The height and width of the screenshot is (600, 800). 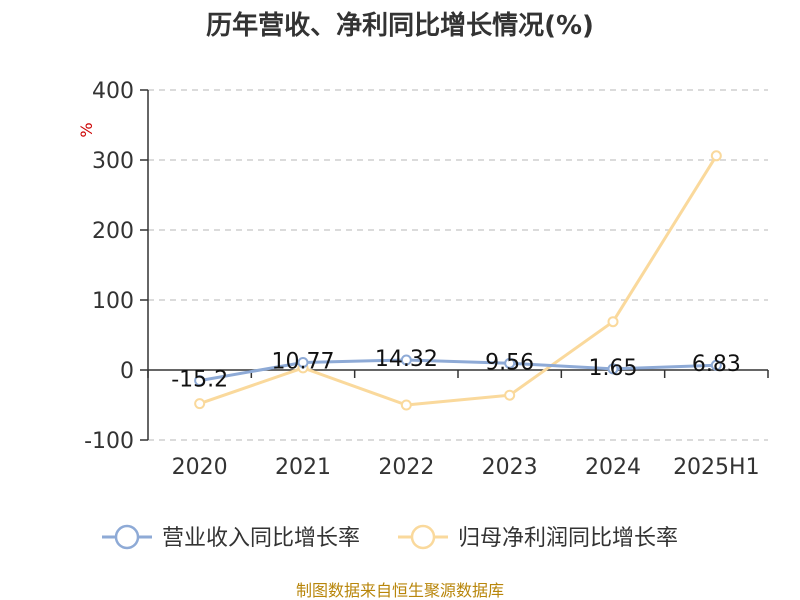 I want to click on data-label: 14.32, so click(x=406, y=359).